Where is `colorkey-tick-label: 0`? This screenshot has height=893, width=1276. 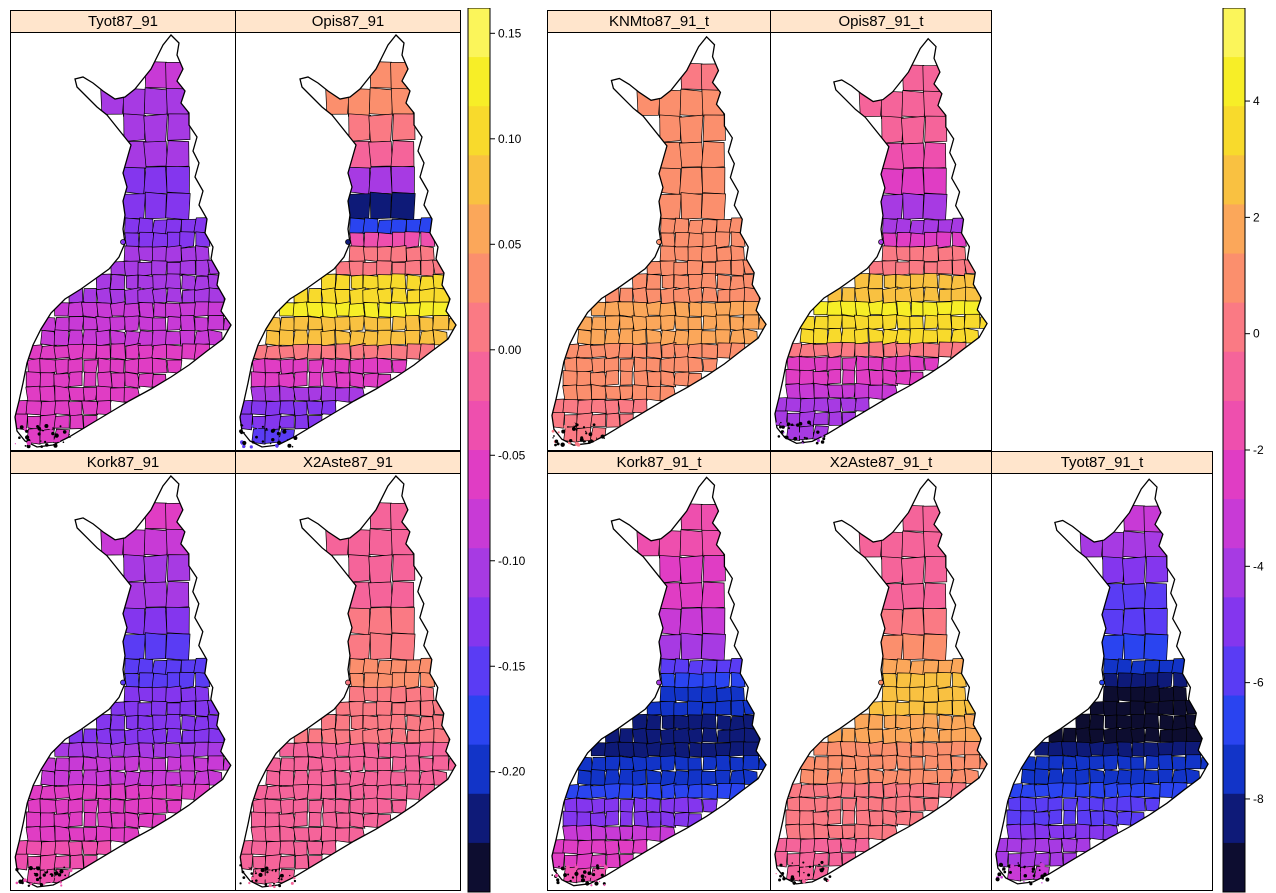 colorkey-tick-label: 0 is located at coordinates (1256, 334).